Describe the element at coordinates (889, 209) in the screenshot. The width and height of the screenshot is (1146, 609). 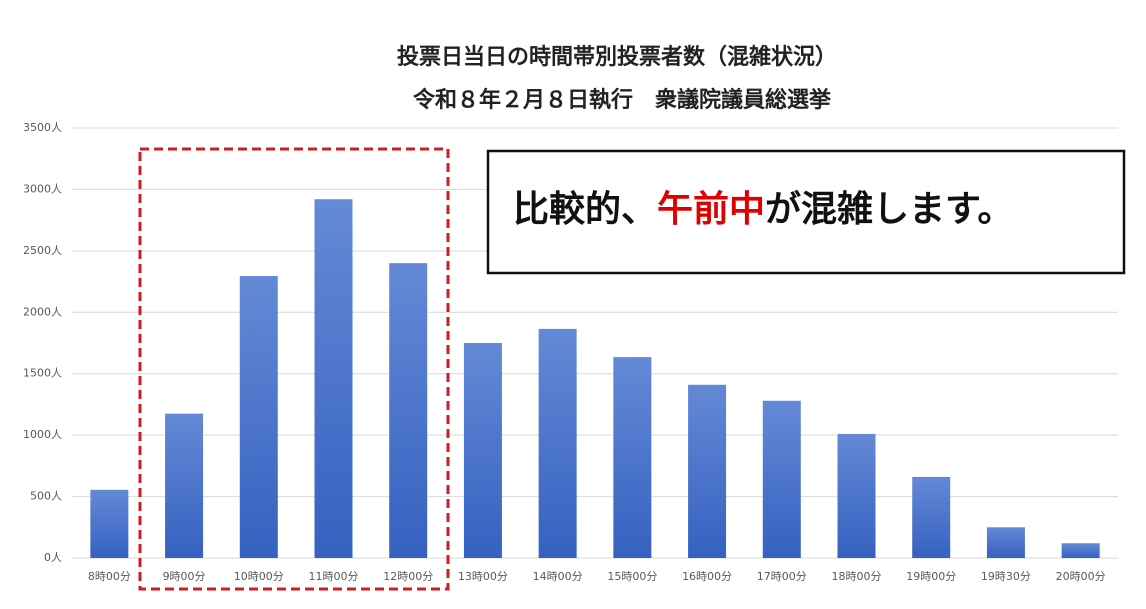
I see `annotation-part: が混雑します。` at that location.